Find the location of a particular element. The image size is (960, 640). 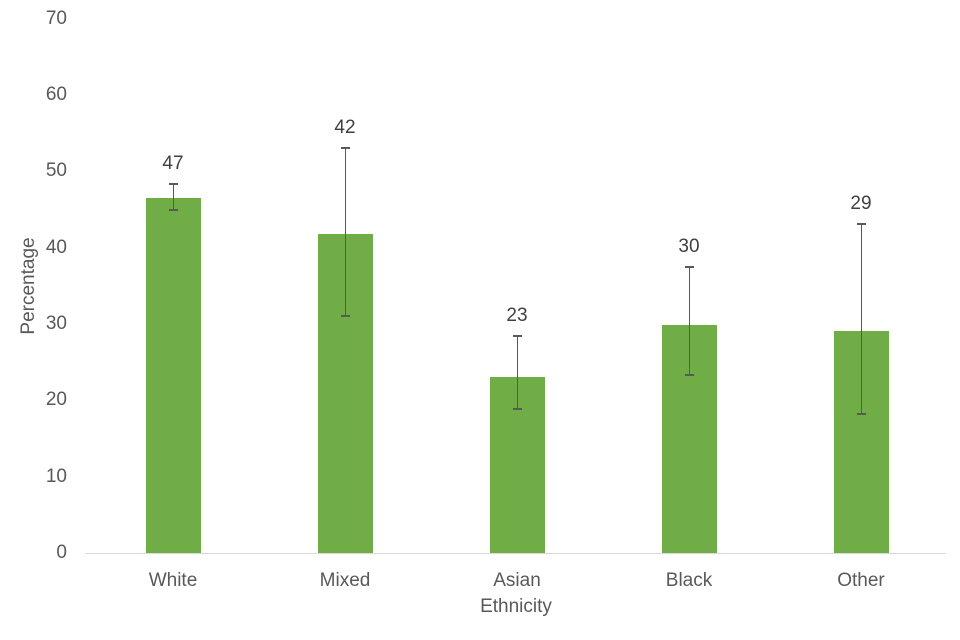

x-axis-line is located at coordinates (515, 553).